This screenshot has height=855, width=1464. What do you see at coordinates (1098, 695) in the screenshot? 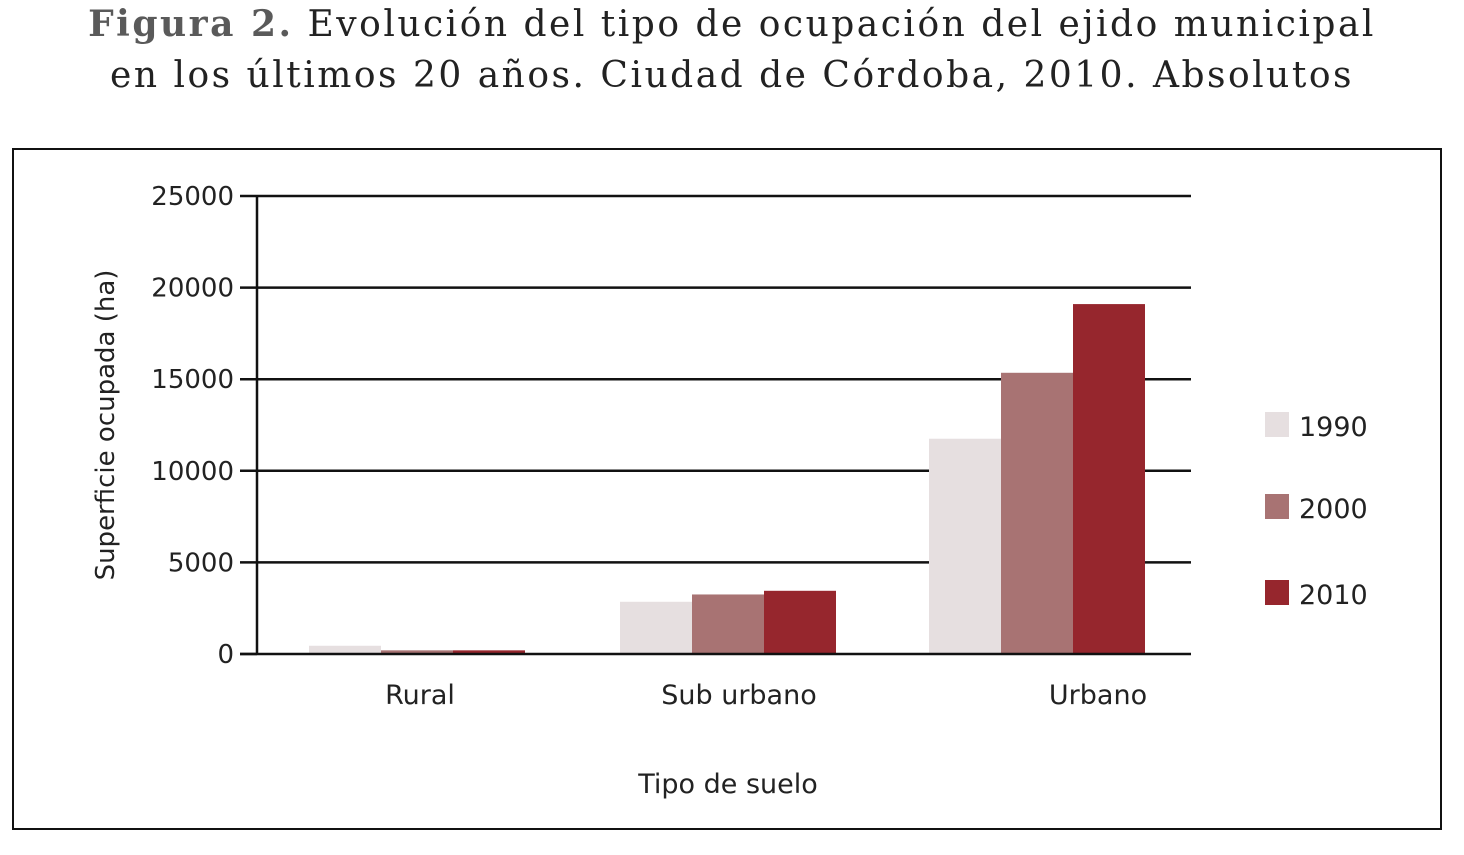
I see `x-tick-label: Urbano` at bounding box center [1098, 695].